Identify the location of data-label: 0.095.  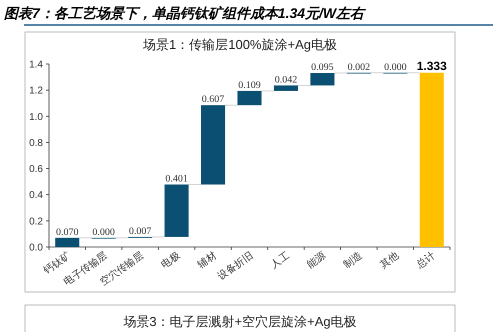
(322, 68).